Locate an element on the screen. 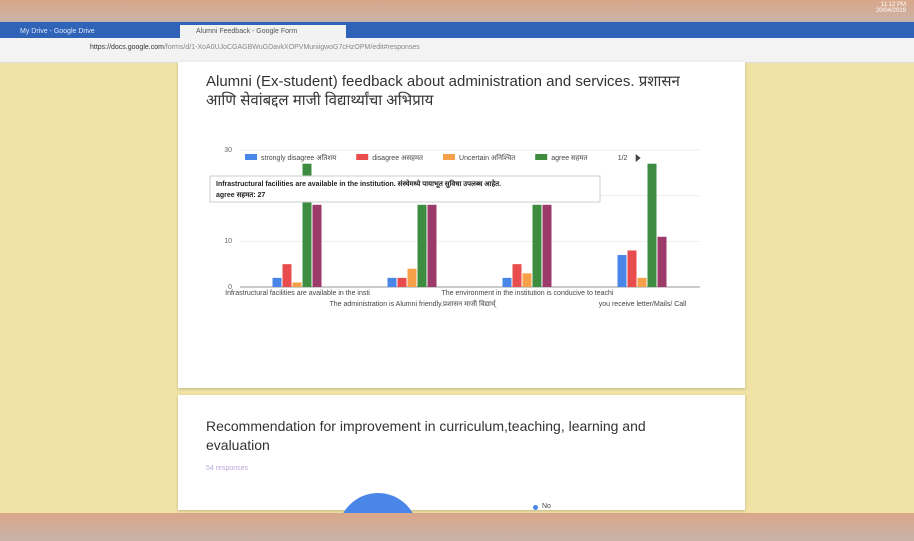  legend-label: strongly disagree अतिशय is located at coordinates (299, 157).